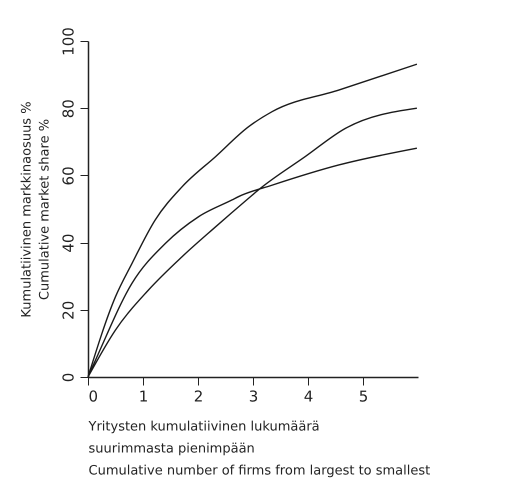  What do you see at coordinates (69, 108) in the screenshot?
I see `y-tick-label: 80` at bounding box center [69, 108].